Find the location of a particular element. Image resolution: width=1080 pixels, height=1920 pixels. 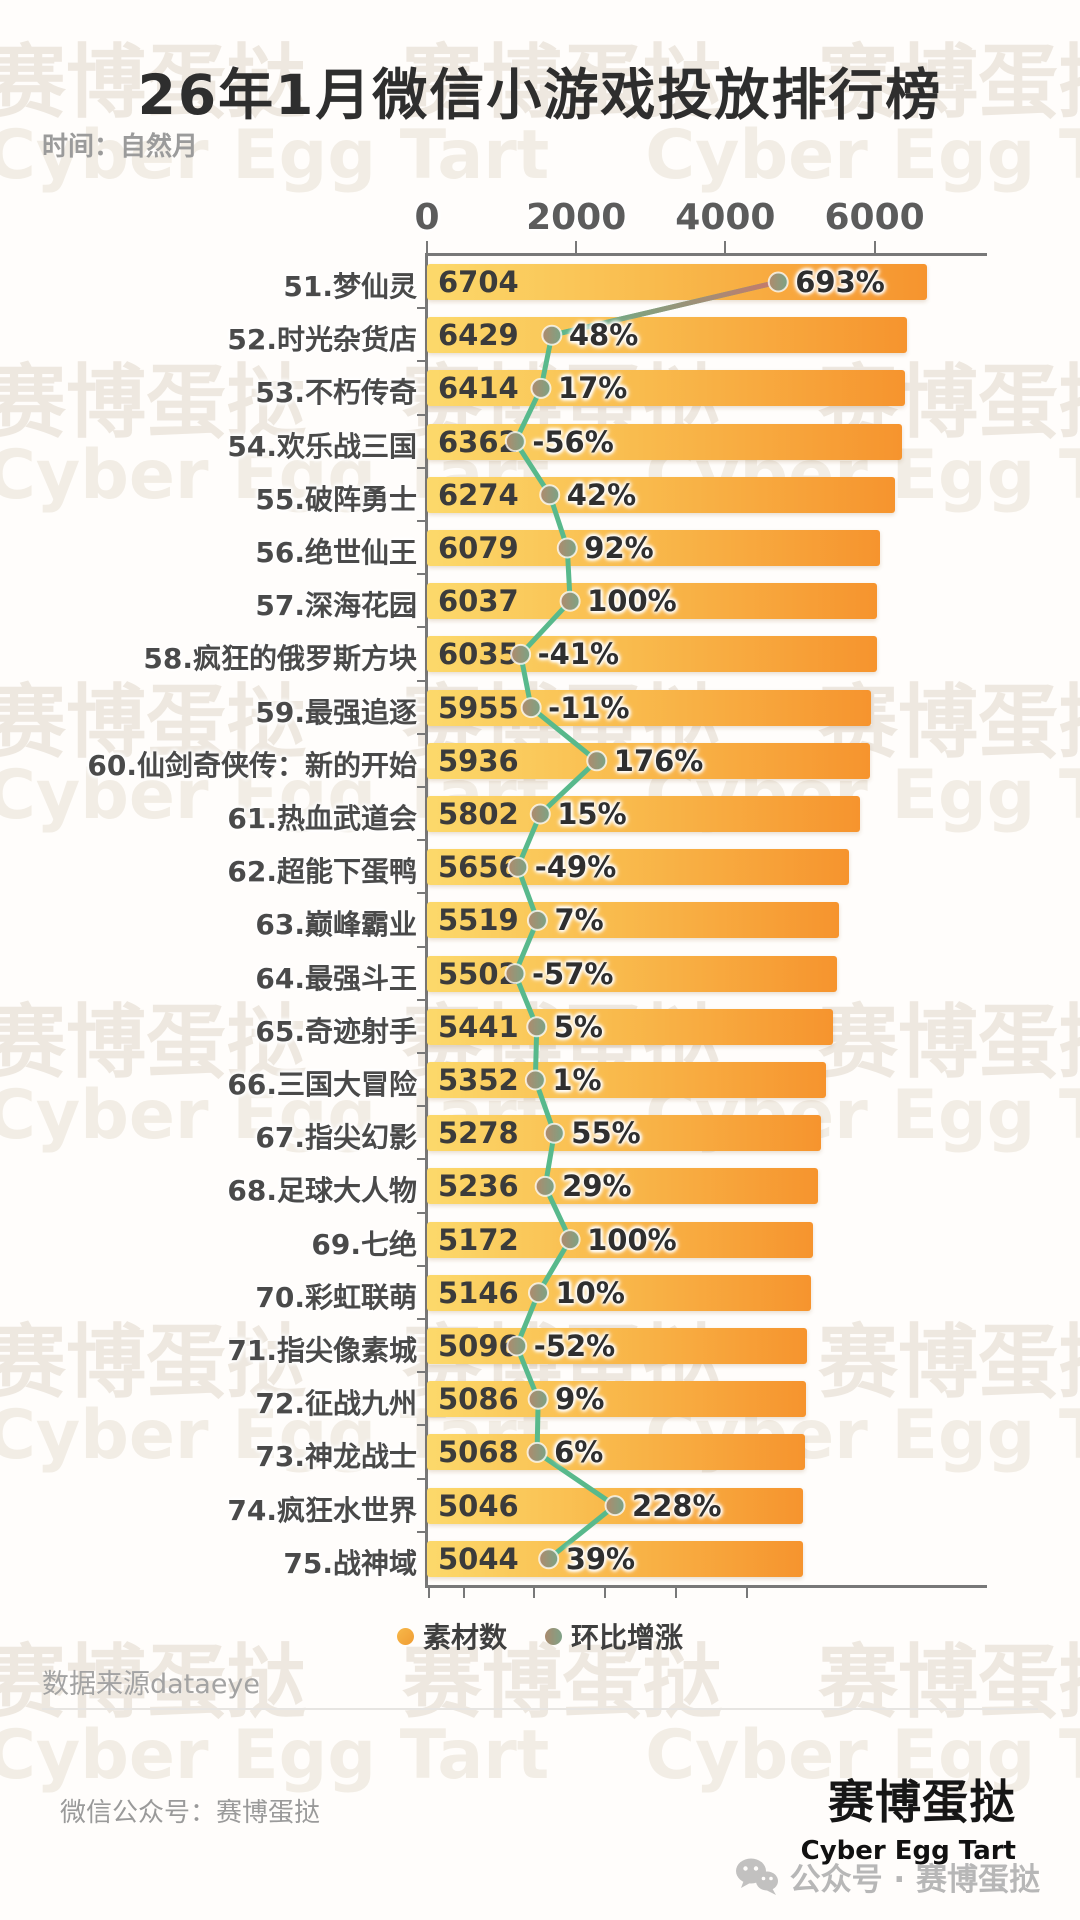

growth-percent-label: 42% is located at coordinates (601, 494).